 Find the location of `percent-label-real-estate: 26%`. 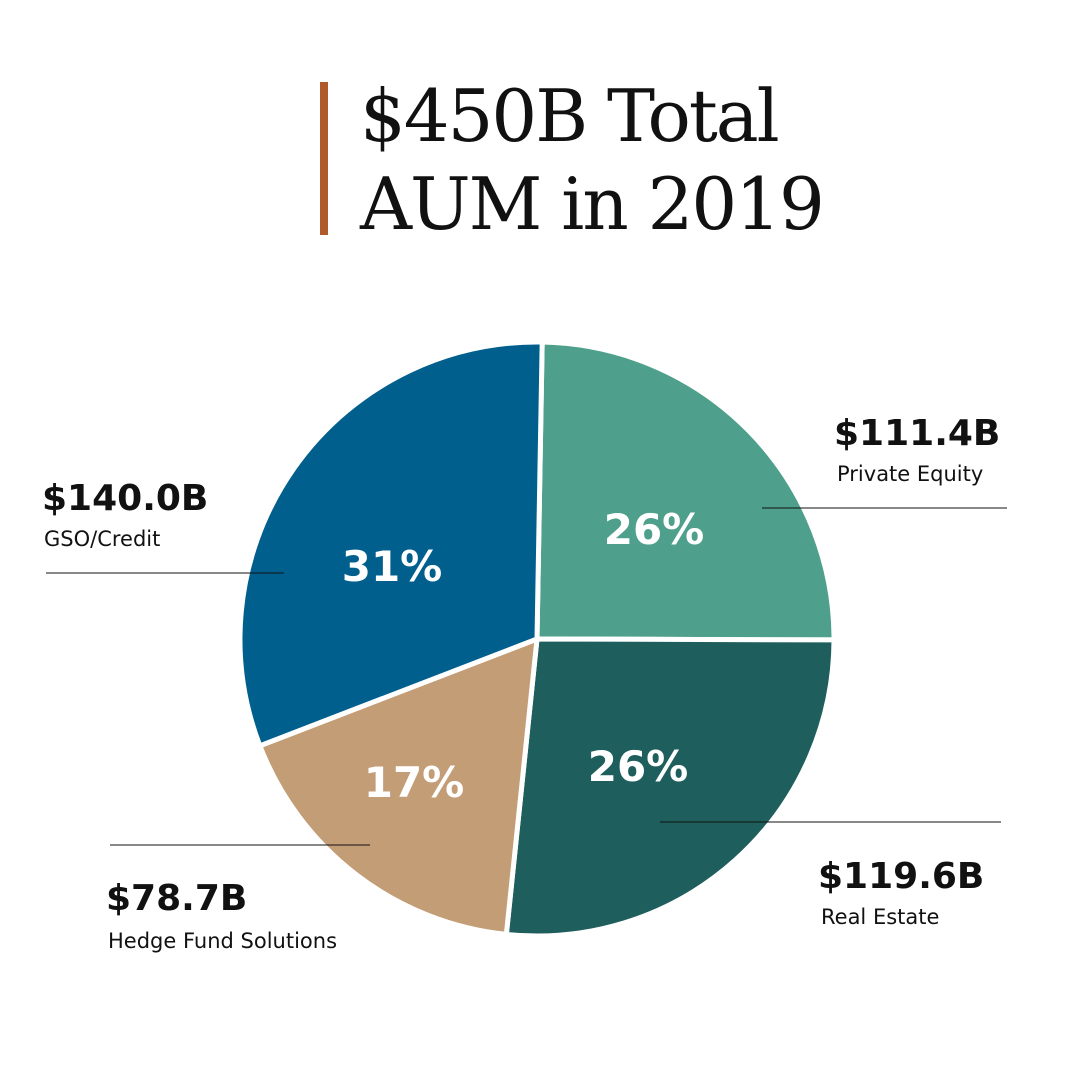

percent-label-real-estate: 26% is located at coordinates (638, 766).